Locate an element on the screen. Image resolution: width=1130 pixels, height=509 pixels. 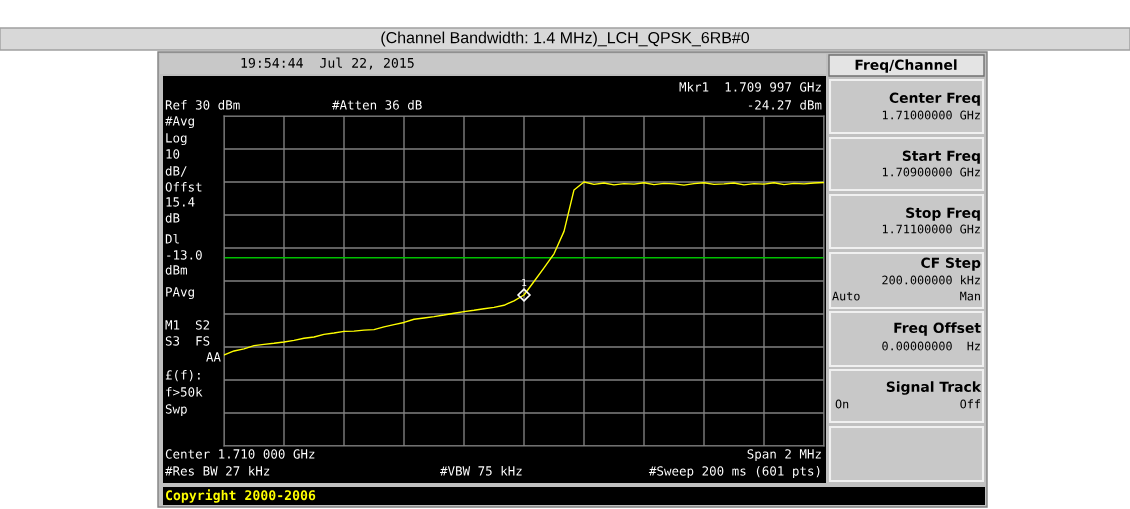
text: 19:54:44 Jul 22, 2015 is located at coordinates (327, 63).